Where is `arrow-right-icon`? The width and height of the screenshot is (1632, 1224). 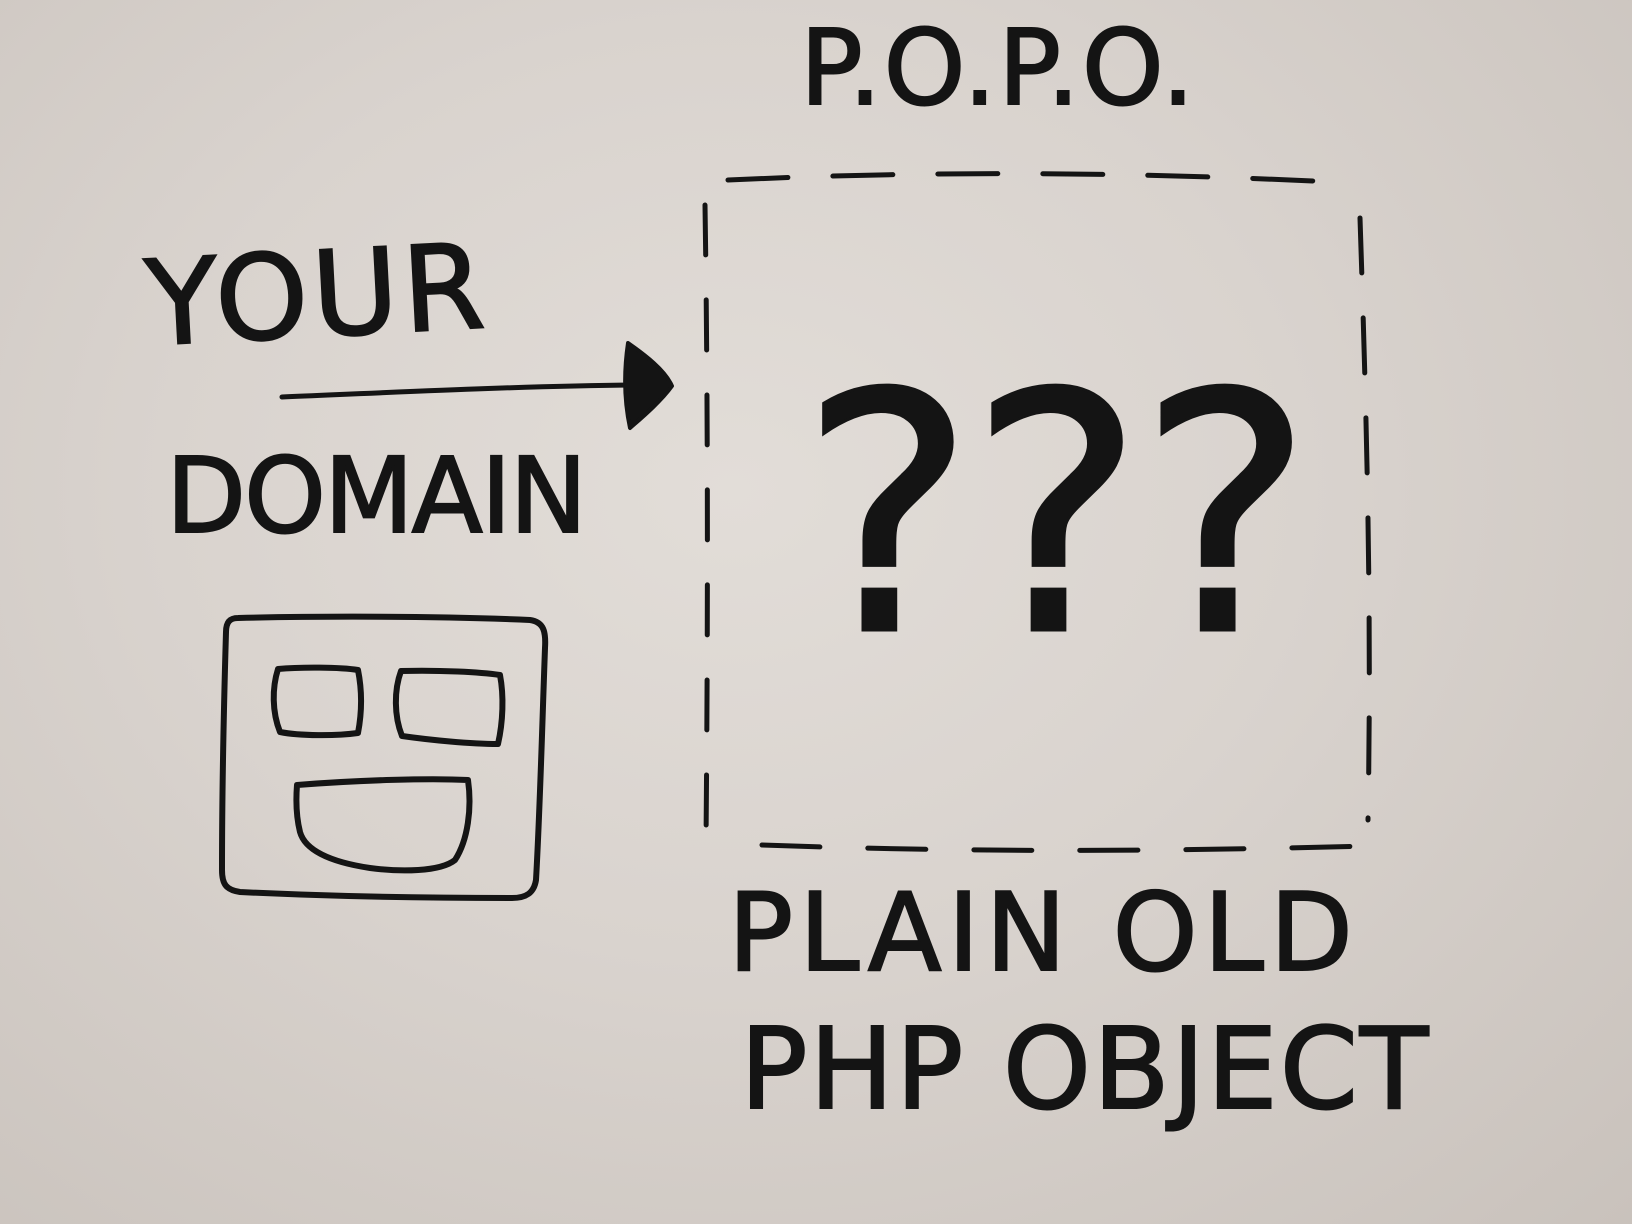 arrow-right-icon is located at coordinates (476, 385).